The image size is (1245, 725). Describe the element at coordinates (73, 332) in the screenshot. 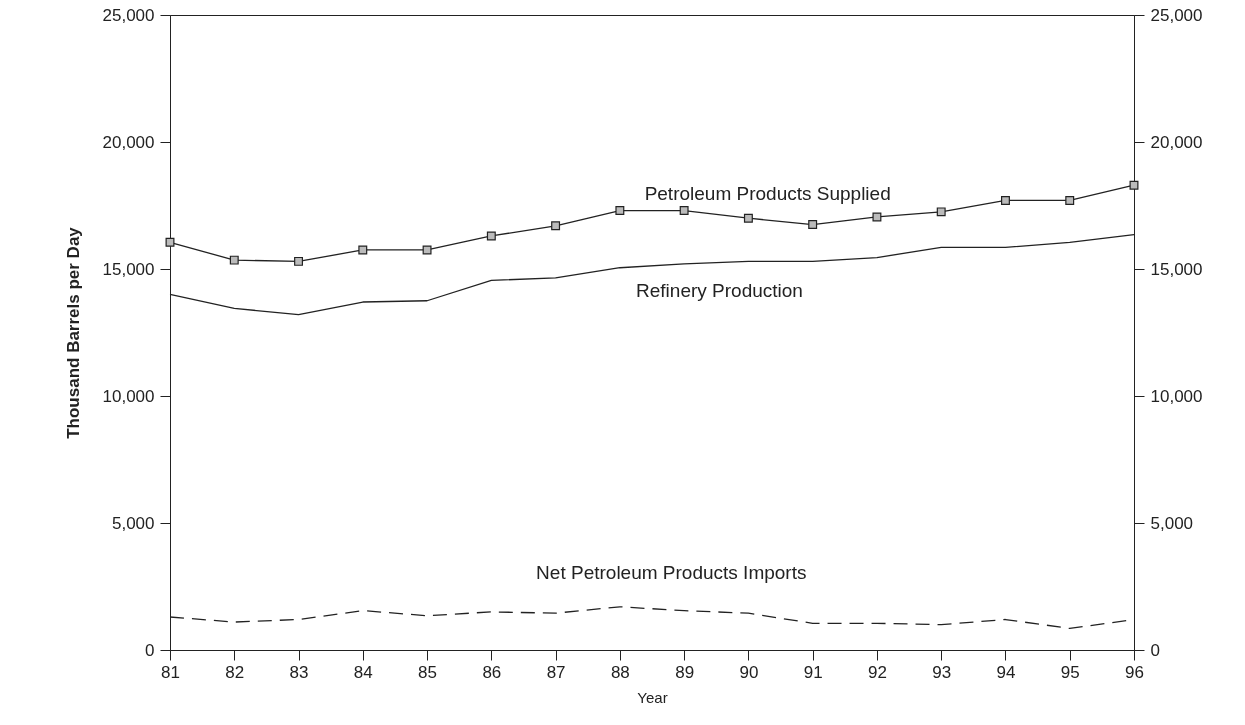

I see `y-axis-title: Thousand Barrels per Day` at that location.